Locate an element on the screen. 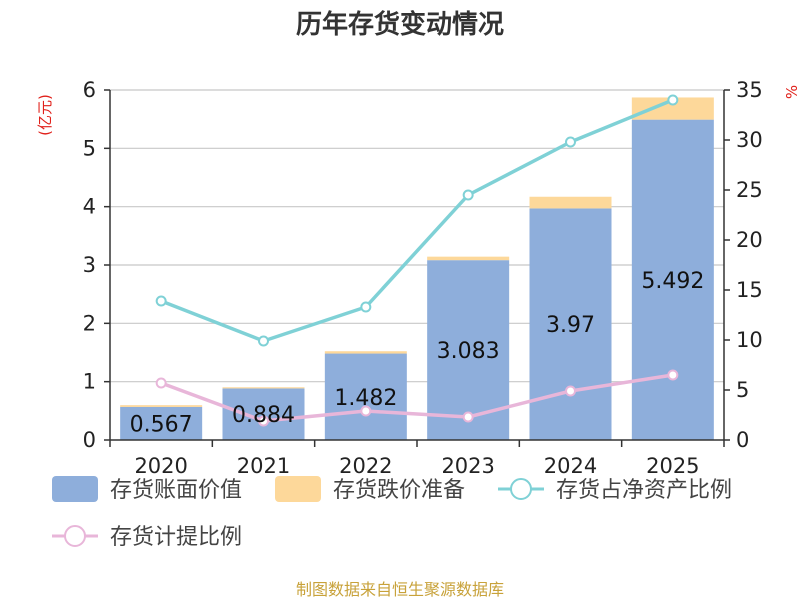 The width and height of the screenshot is (800, 600). right-tick-label: 20 is located at coordinates (749, 240).